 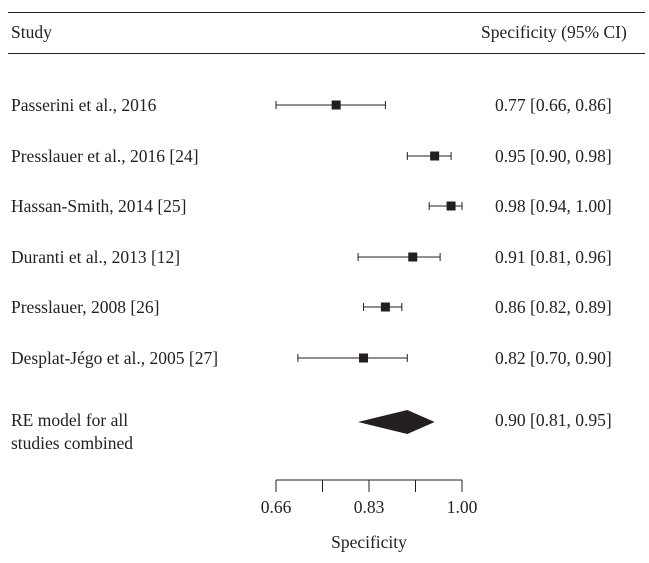 I want to click on header-rule, so click(x=326, y=53).